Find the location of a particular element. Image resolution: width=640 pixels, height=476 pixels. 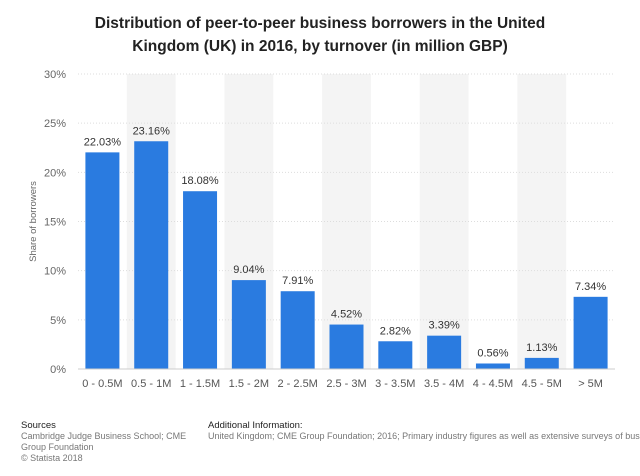

data-label: 4.52% is located at coordinates (346, 315).